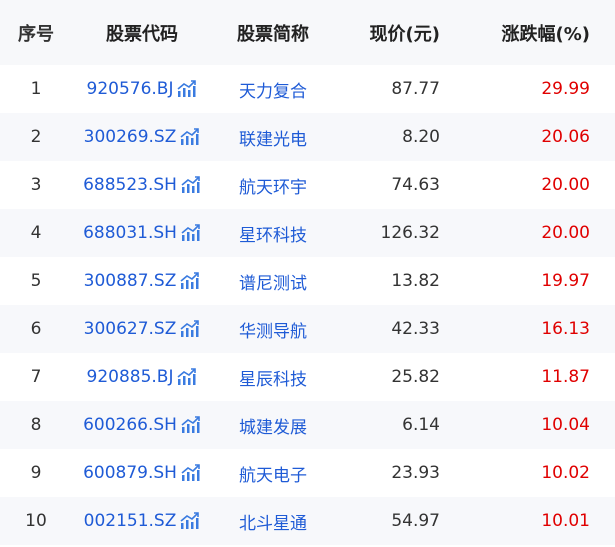 The image size is (615, 547). I want to click on table-row: 7 920885.BJ 星辰科技 25.82 11.87, so click(307, 377).